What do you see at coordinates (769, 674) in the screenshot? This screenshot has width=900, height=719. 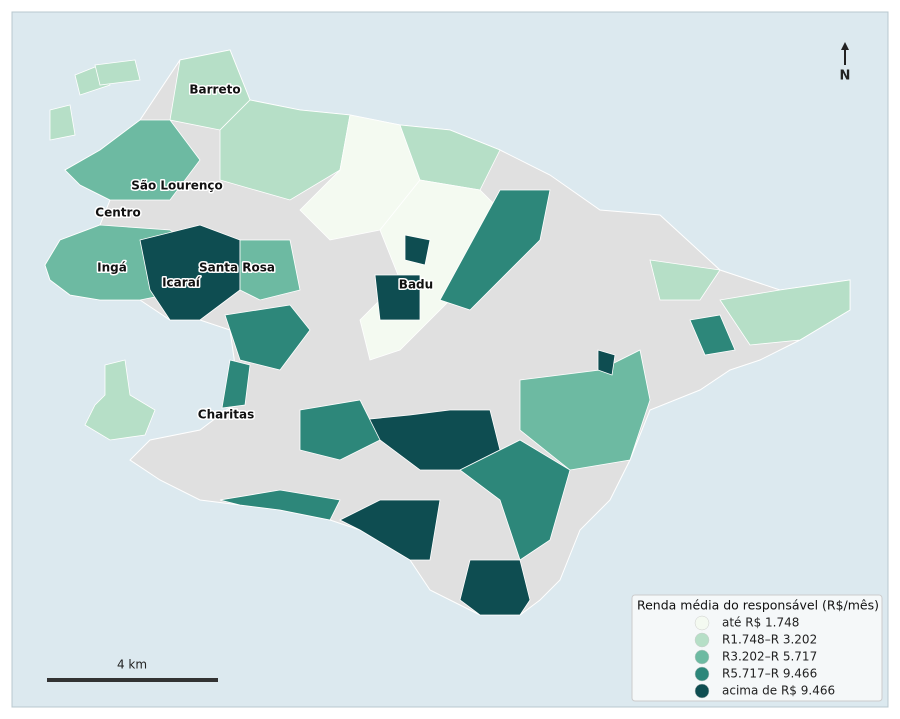 I see `legend-label: R5.717–R 9.466` at bounding box center [769, 674].